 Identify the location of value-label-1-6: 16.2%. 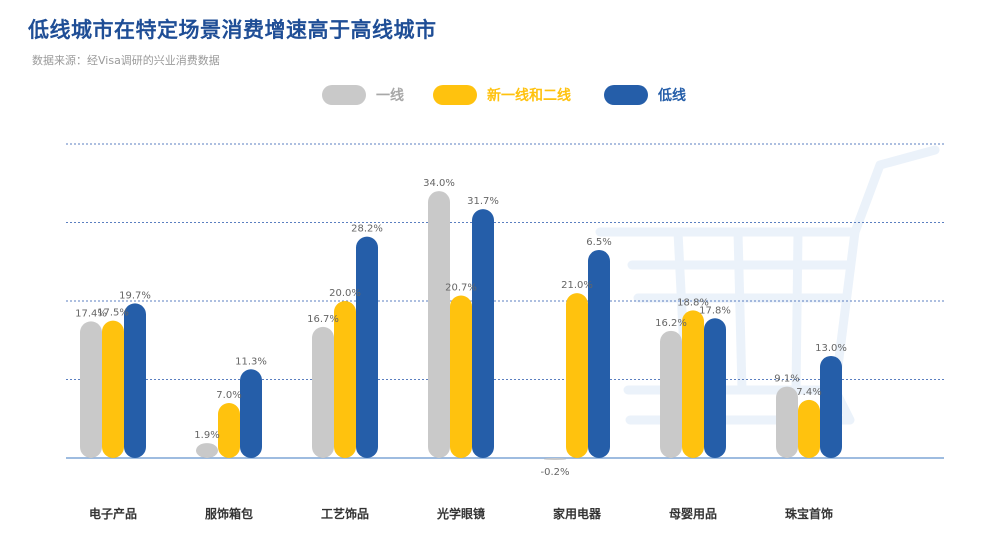
(671, 323).